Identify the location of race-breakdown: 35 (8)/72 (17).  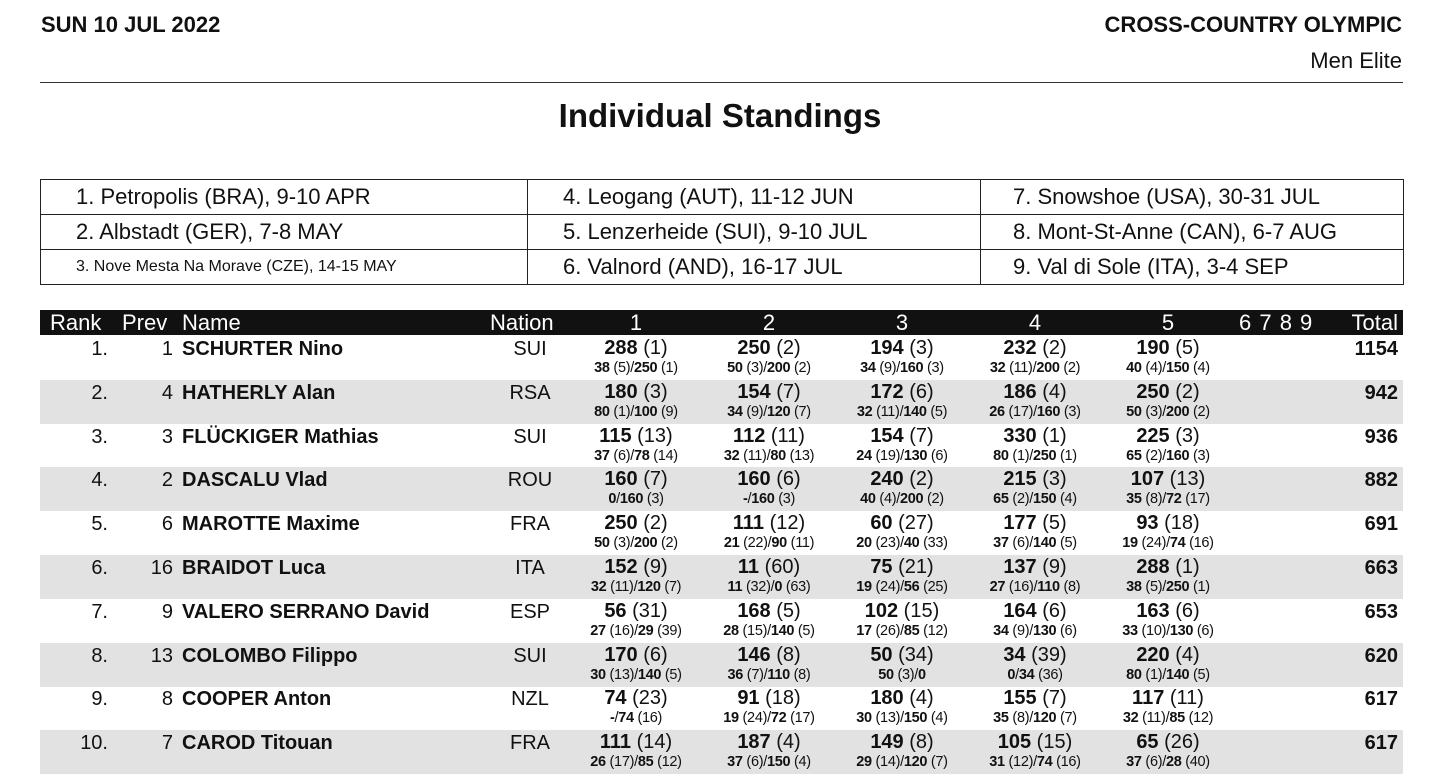
(1168, 499).